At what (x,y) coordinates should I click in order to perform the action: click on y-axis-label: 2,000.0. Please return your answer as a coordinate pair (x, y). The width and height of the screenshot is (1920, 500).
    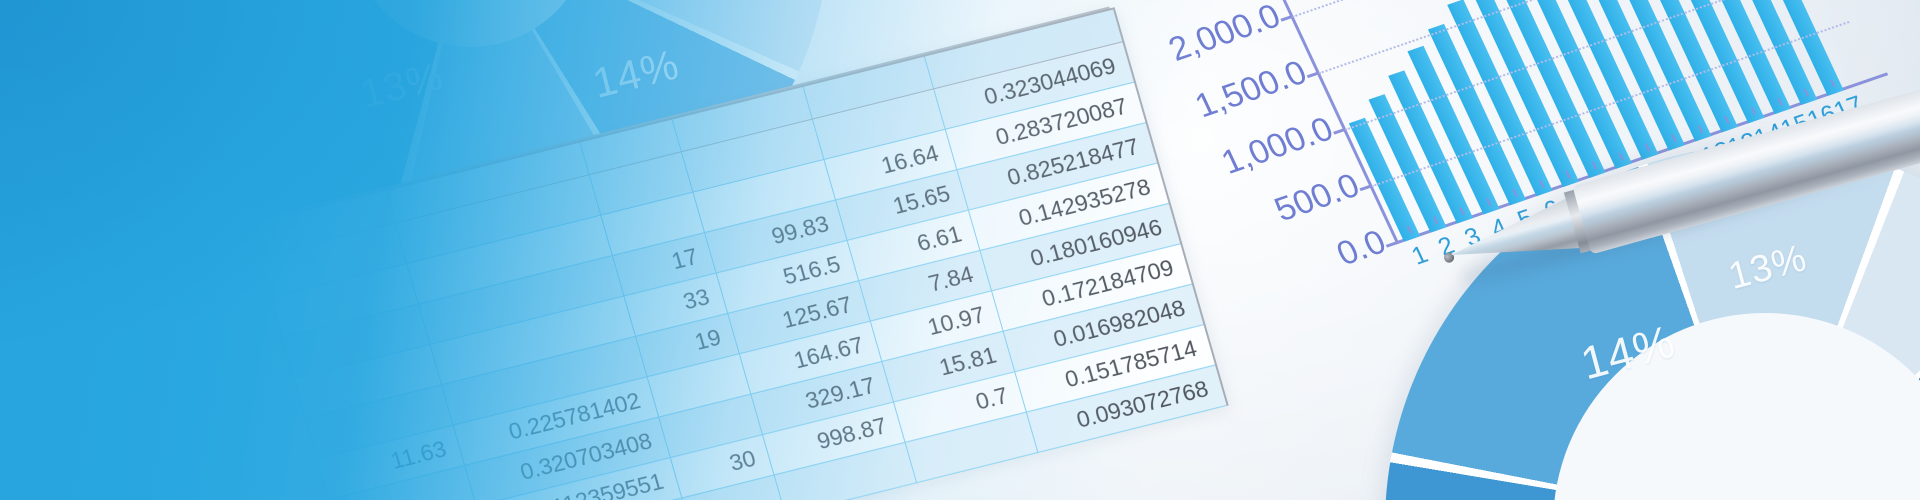
    Looking at the image, I should click on (1224, 34).